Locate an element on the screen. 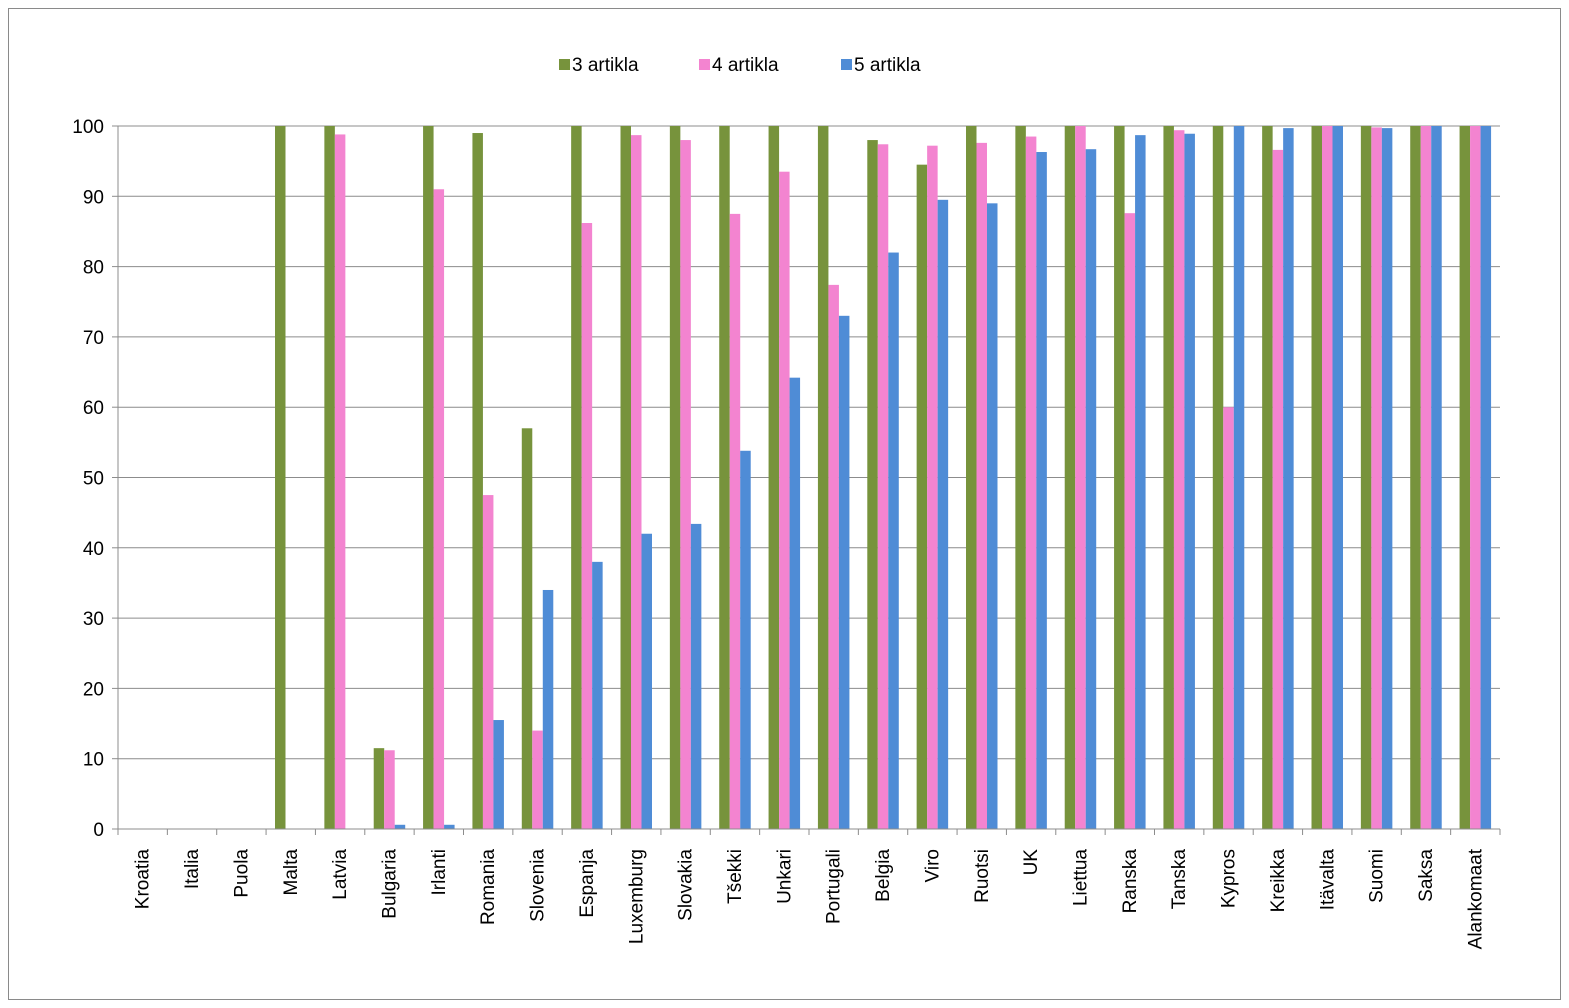 The height and width of the screenshot is (1008, 1569). bar-tanska-3-artikla is located at coordinates (1168, 477).